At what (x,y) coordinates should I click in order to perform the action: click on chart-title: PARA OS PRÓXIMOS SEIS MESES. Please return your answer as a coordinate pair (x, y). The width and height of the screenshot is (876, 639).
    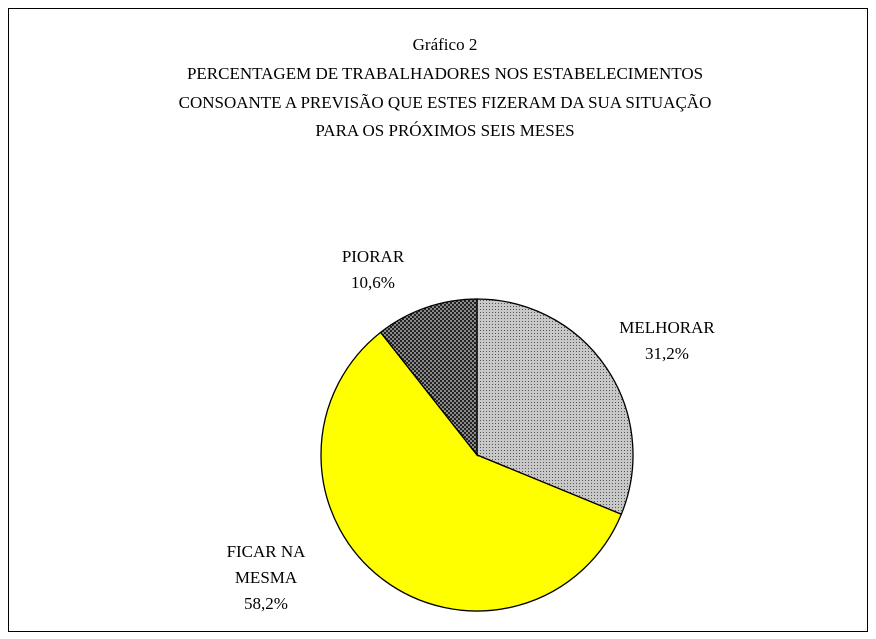
    Looking at the image, I should click on (444, 130).